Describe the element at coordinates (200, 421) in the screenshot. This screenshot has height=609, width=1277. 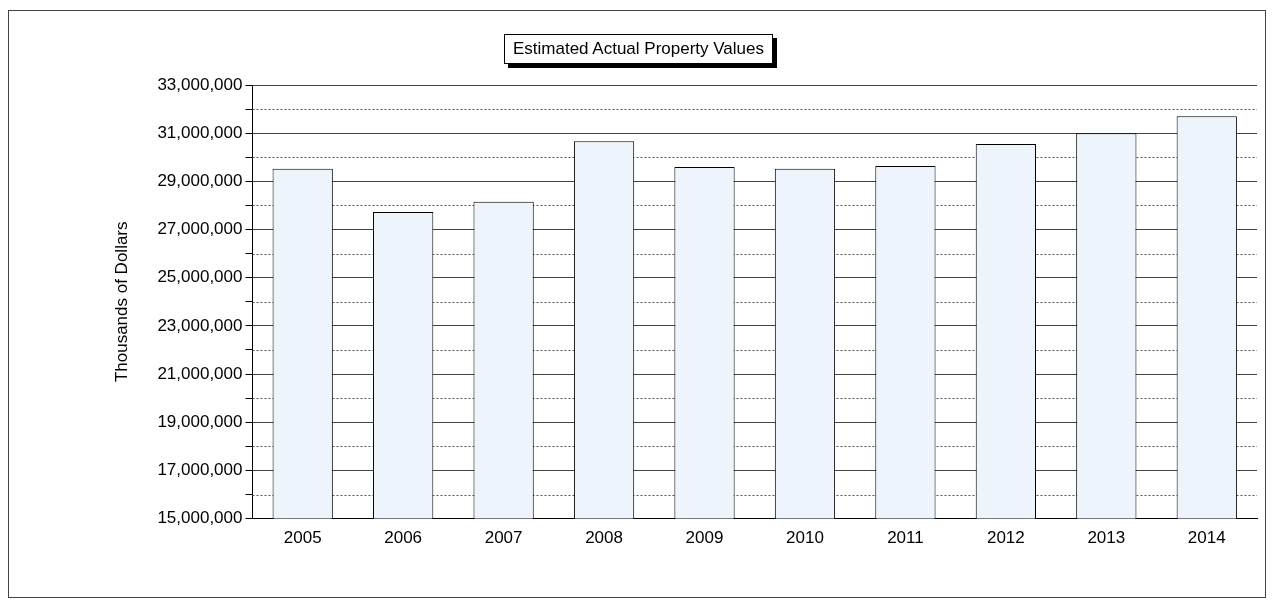
I see `y-tick-label: 19,000,000` at that location.